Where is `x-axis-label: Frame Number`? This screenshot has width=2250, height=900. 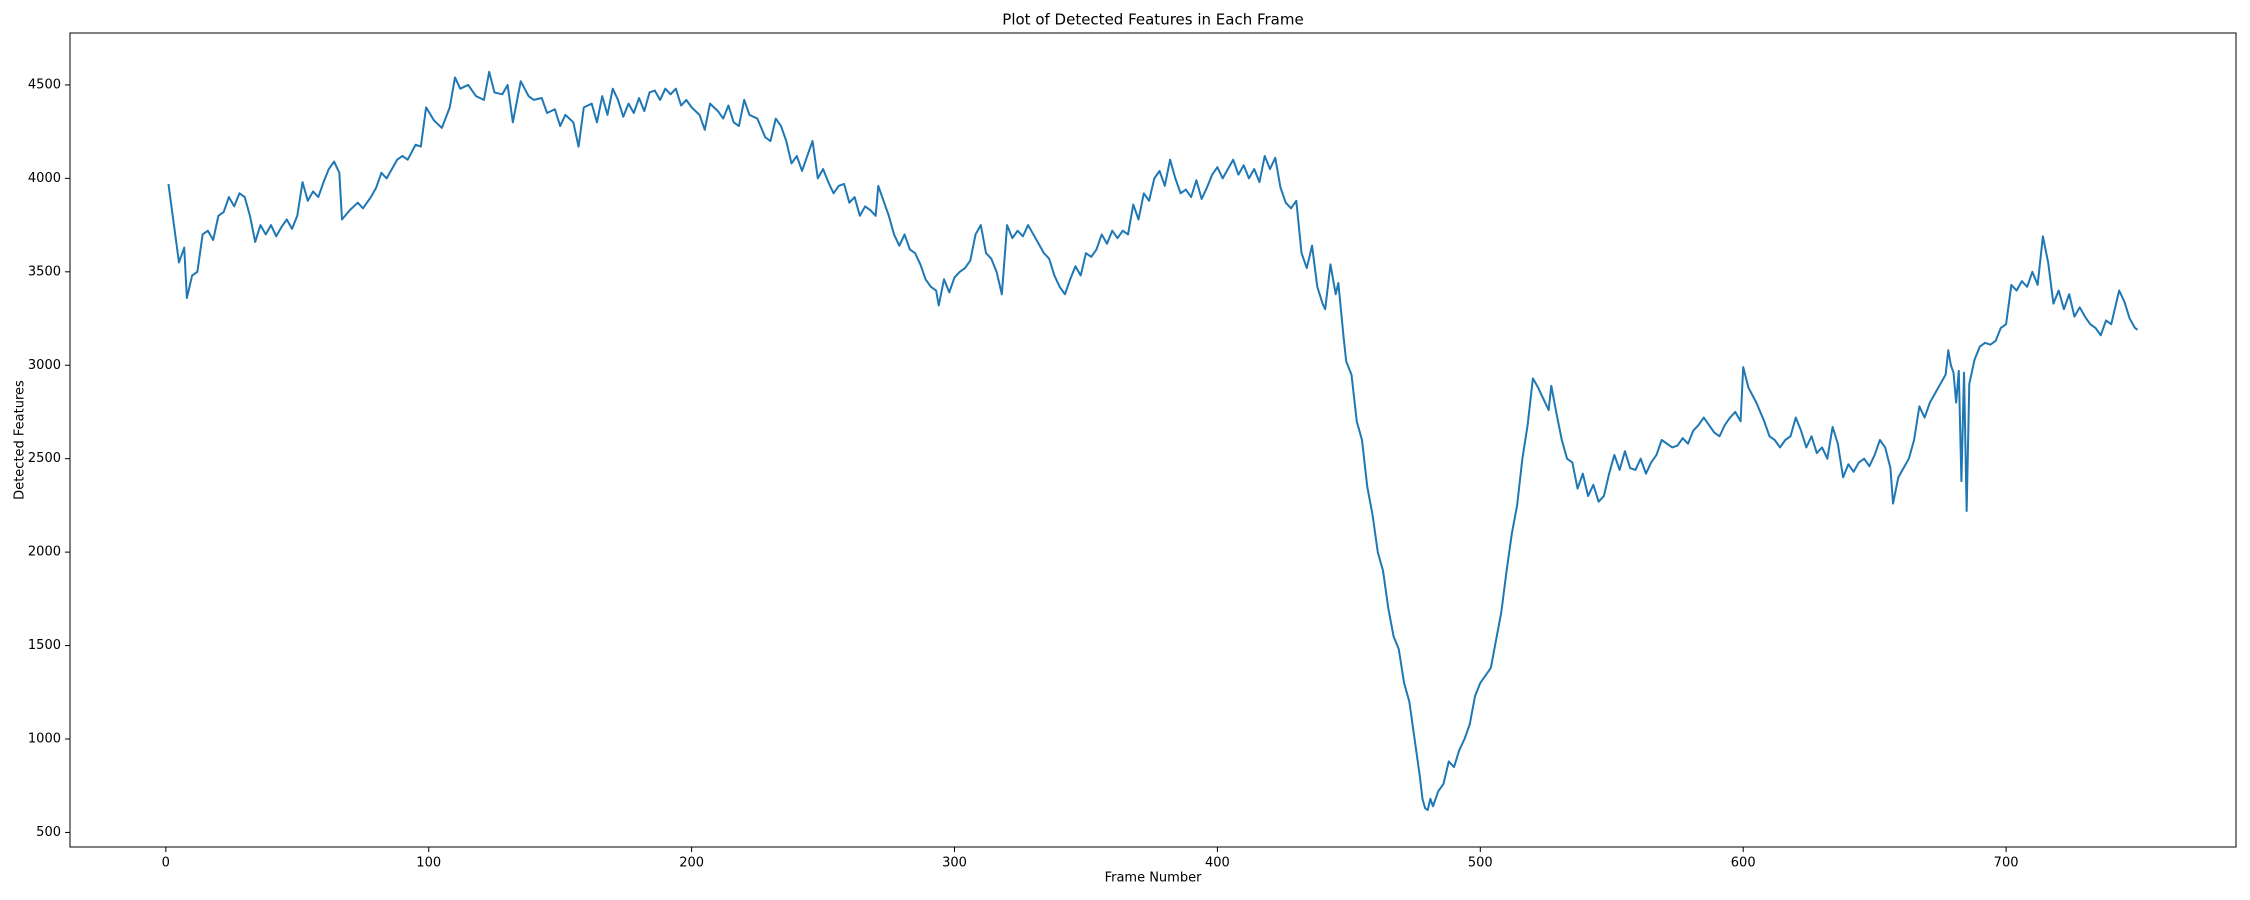
x-axis-label: Frame Number is located at coordinates (1154, 878).